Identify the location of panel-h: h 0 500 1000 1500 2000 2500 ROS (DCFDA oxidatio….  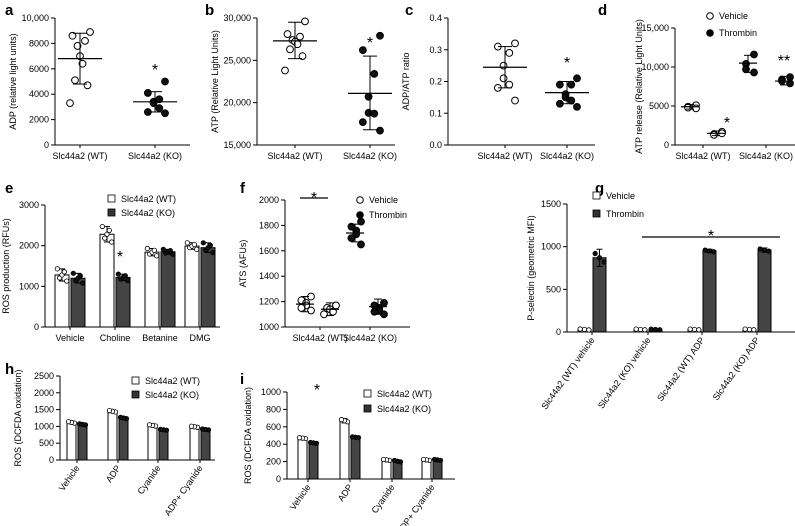
(110, 439).